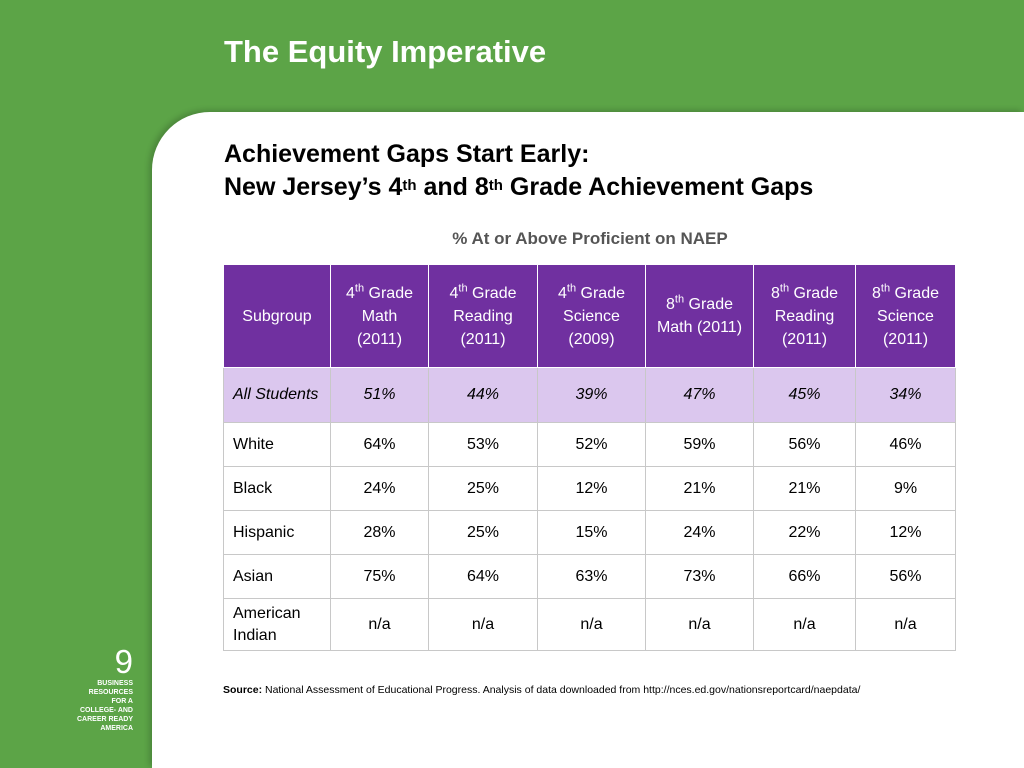 The height and width of the screenshot is (768, 1024). I want to click on value-cell: 52%, so click(591, 444).